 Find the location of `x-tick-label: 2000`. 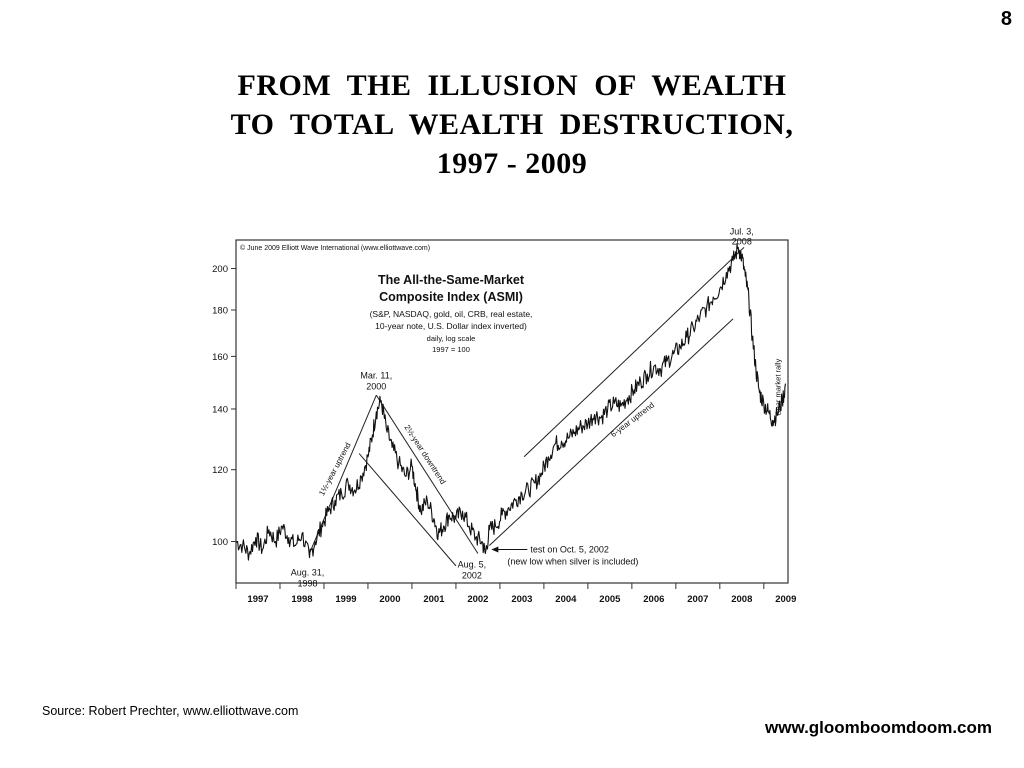

x-tick-label: 2000 is located at coordinates (389, 599).